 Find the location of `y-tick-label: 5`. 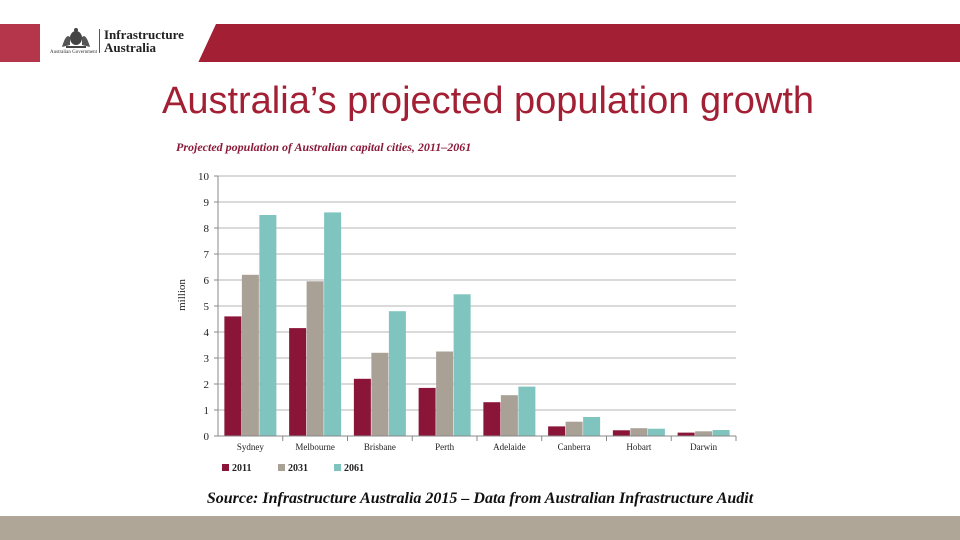

y-tick-label: 5 is located at coordinates (207, 307).